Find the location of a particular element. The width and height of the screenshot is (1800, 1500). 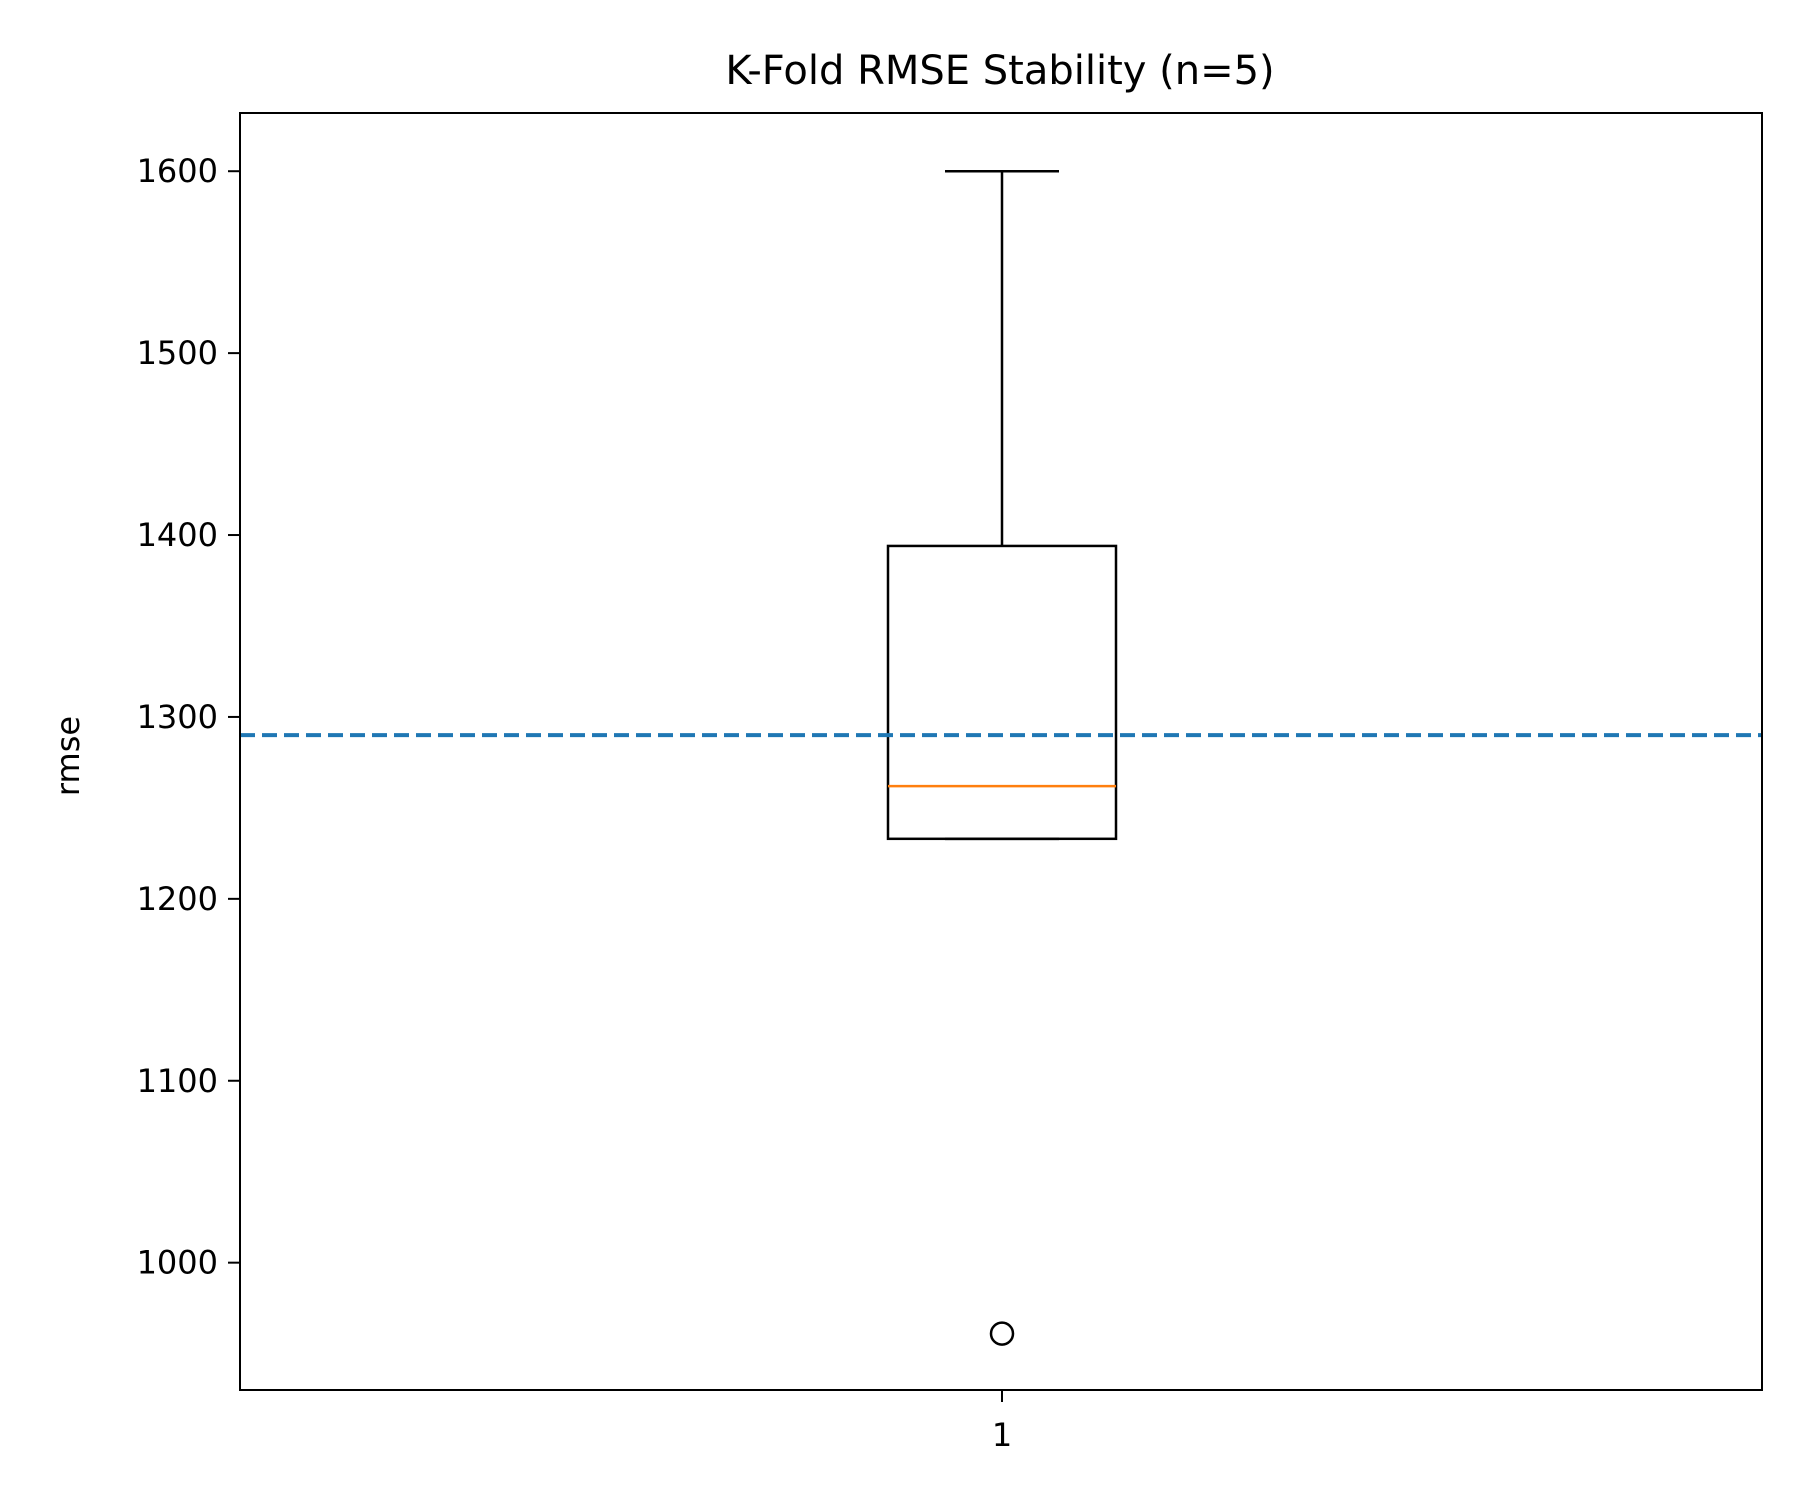

iqr-box is located at coordinates (1002, 692).